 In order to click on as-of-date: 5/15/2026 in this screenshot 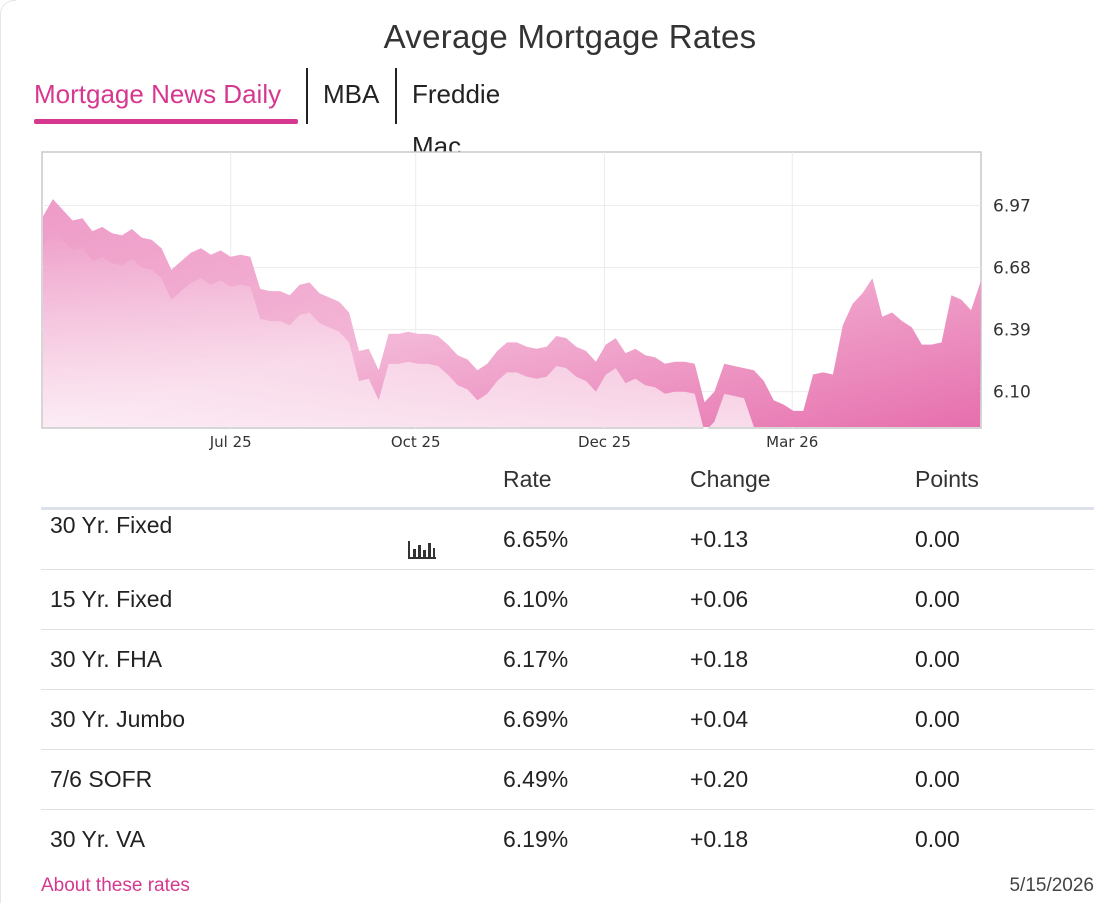, I will do `click(1051, 885)`.